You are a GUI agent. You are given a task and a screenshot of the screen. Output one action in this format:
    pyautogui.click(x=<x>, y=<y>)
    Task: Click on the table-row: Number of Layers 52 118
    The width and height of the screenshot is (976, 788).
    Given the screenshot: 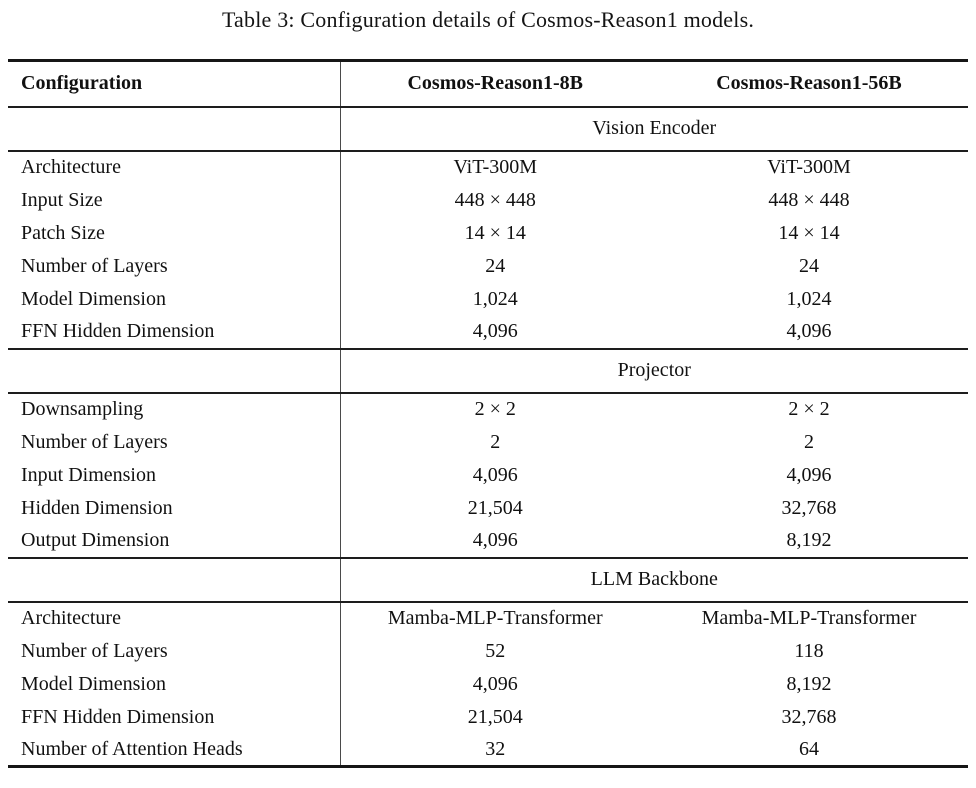 What is the action you would take?
    pyautogui.click(x=488, y=651)
    